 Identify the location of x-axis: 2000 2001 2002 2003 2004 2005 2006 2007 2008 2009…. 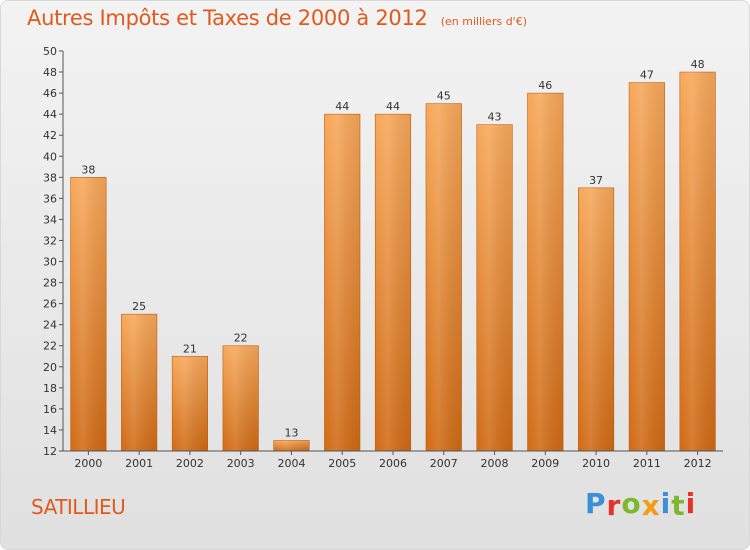
(393, 460).